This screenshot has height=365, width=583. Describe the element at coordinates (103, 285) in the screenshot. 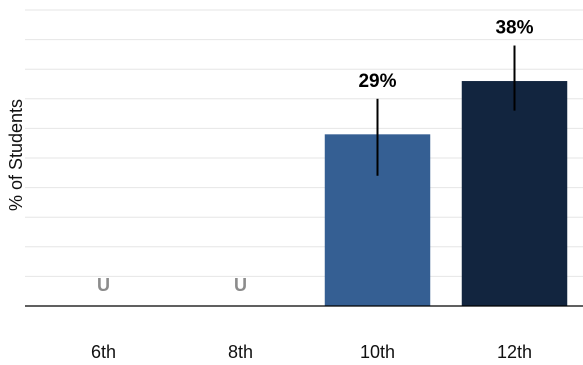

I see `unavailable-label-6th: U` at that location.